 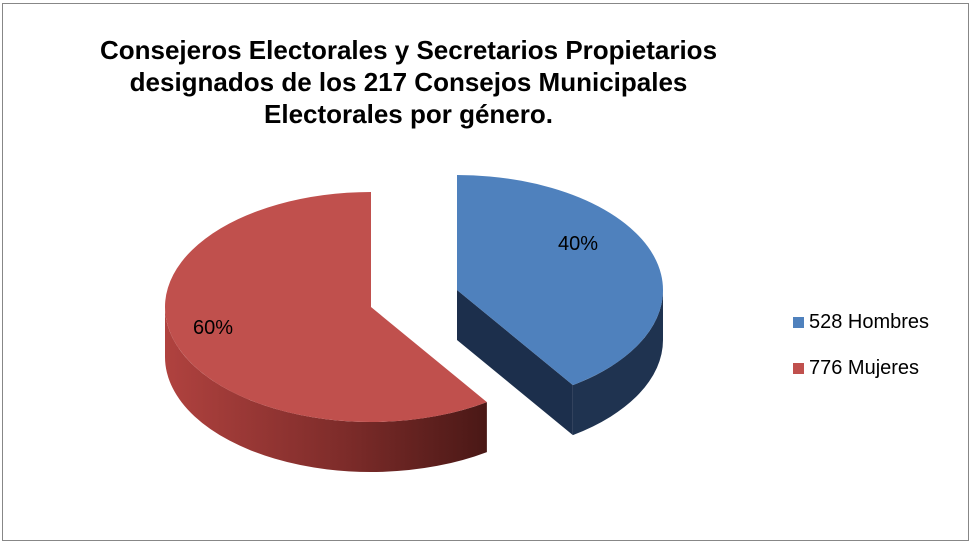 I want to click on legend-item-mujeres: 776 Mujeres, so click(x=856, y=368).